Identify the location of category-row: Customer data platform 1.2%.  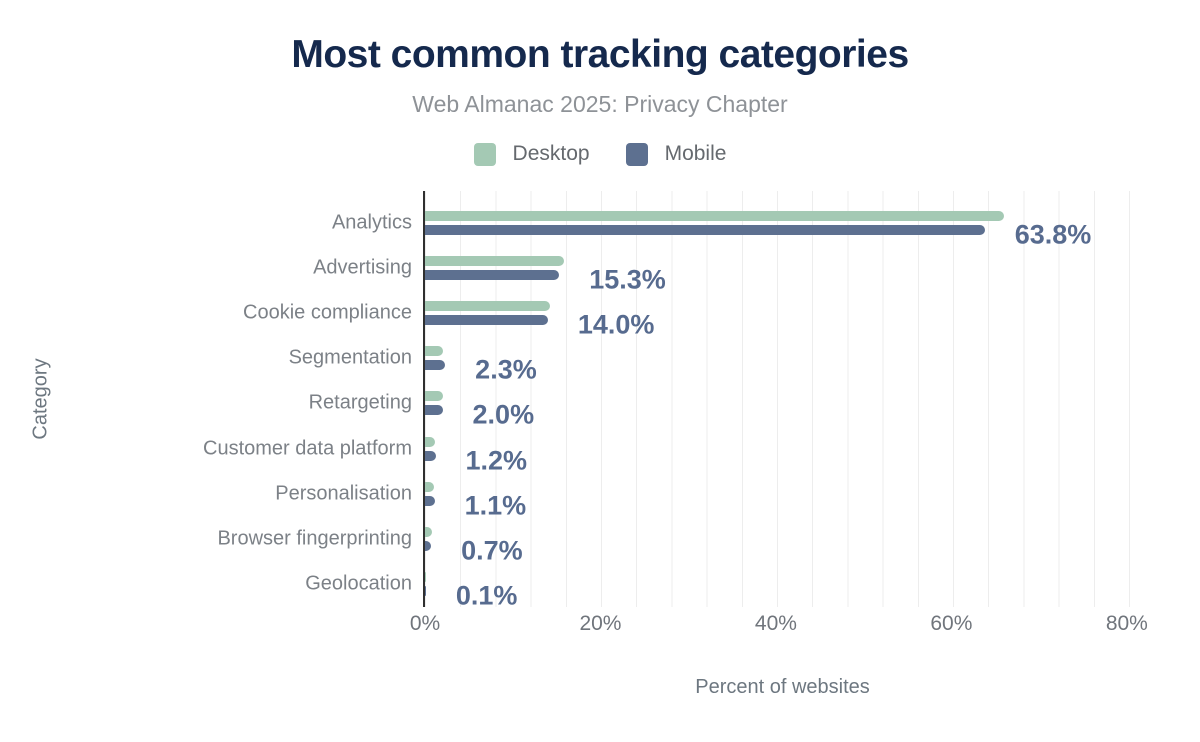
(671, 450).